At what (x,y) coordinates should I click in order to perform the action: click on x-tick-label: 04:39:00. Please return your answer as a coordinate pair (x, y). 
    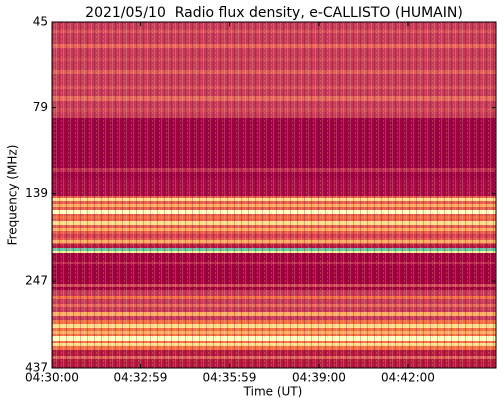
    Looking at the image, I should click on (319, 378).